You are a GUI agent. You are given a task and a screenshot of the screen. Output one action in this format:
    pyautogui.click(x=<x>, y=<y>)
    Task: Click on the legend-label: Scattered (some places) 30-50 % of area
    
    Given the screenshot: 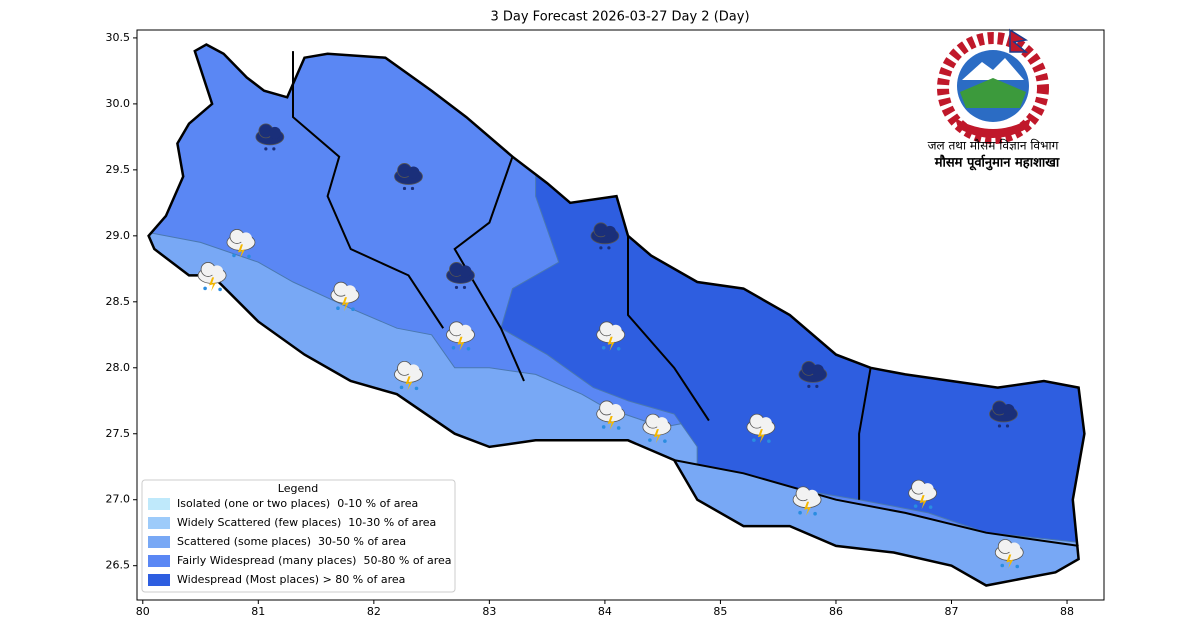 What is the action you would take?
    pyautogui.click(x=291, y=541)
    